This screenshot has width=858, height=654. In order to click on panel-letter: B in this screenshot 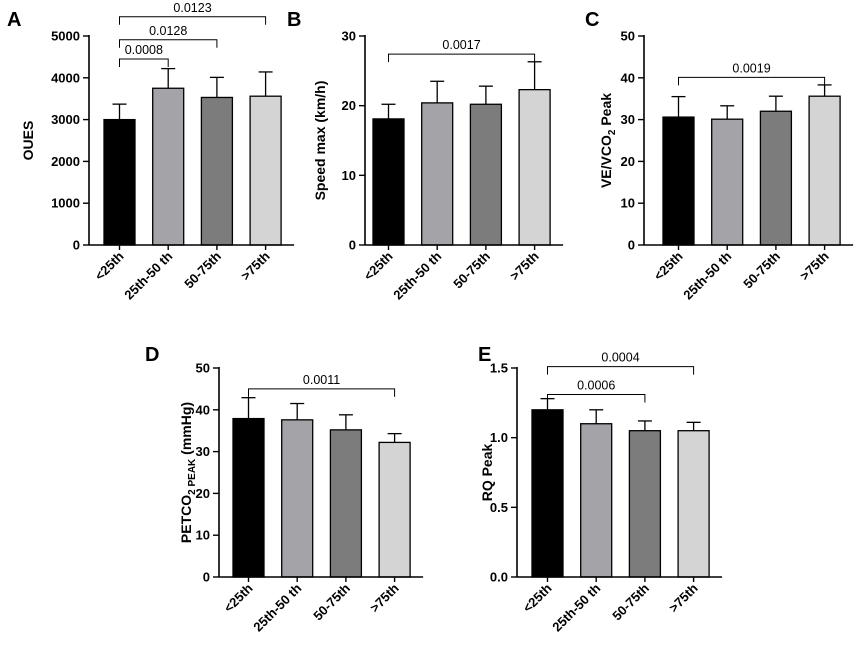, I will do `click(294, 20)`.